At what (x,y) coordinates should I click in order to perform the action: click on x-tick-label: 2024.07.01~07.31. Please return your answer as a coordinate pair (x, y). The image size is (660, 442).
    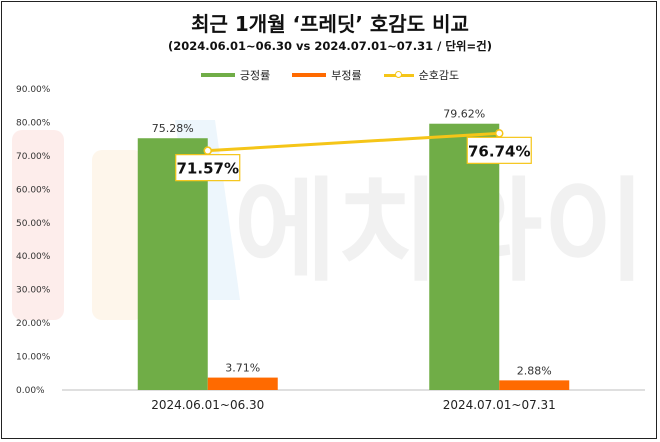
    Looking at the image, I should click on (499, 405).